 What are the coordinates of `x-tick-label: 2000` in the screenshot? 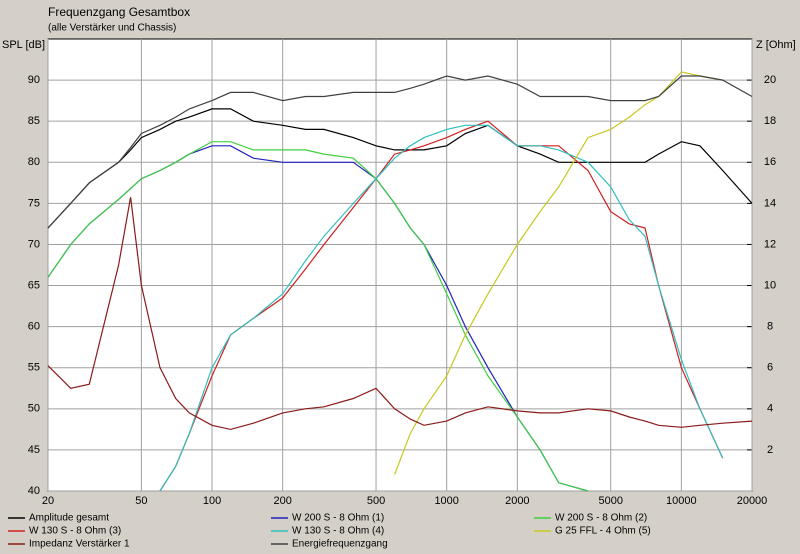 It's located at (517, 501).